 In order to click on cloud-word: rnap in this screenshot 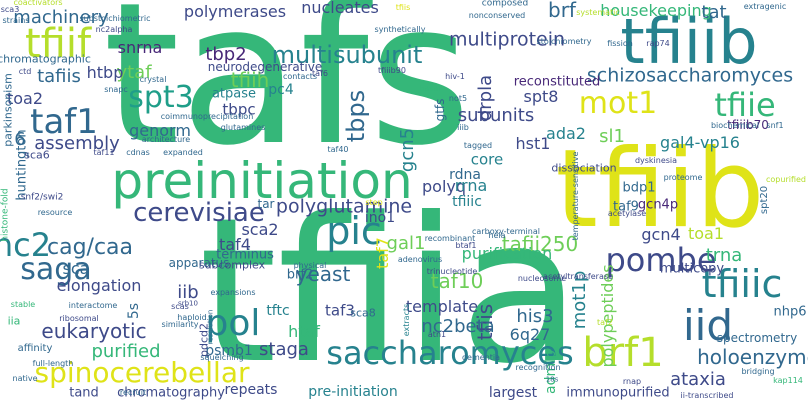, I will do `click(632, 381)`.